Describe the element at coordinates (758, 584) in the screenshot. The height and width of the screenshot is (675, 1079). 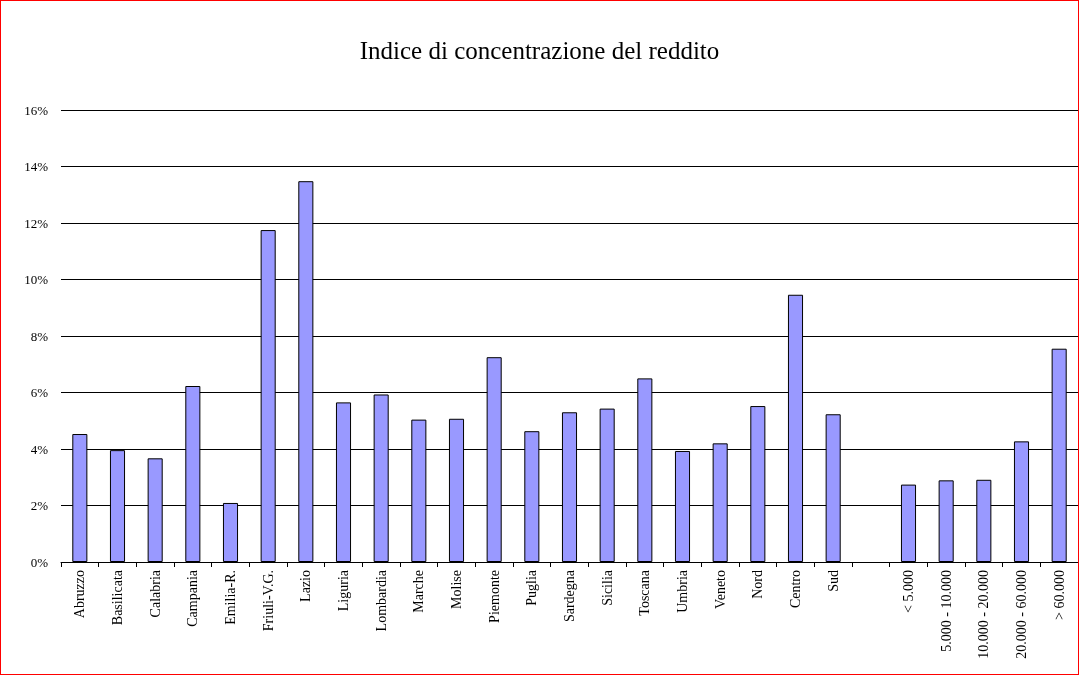
I see `x-tick-label: Nord` at that location.